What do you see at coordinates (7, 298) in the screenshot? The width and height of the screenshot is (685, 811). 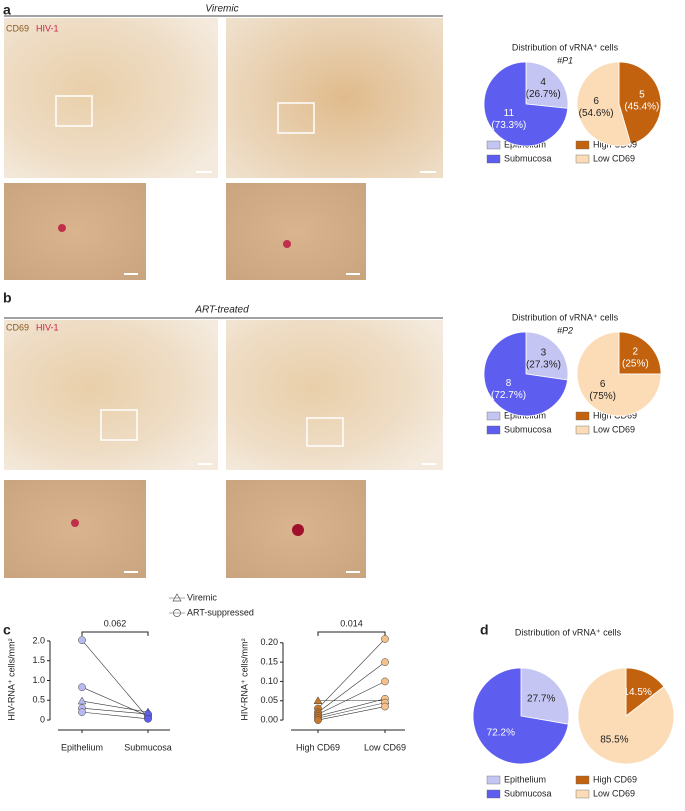 I see `panel-label: b` at bounding box center [7, 298].